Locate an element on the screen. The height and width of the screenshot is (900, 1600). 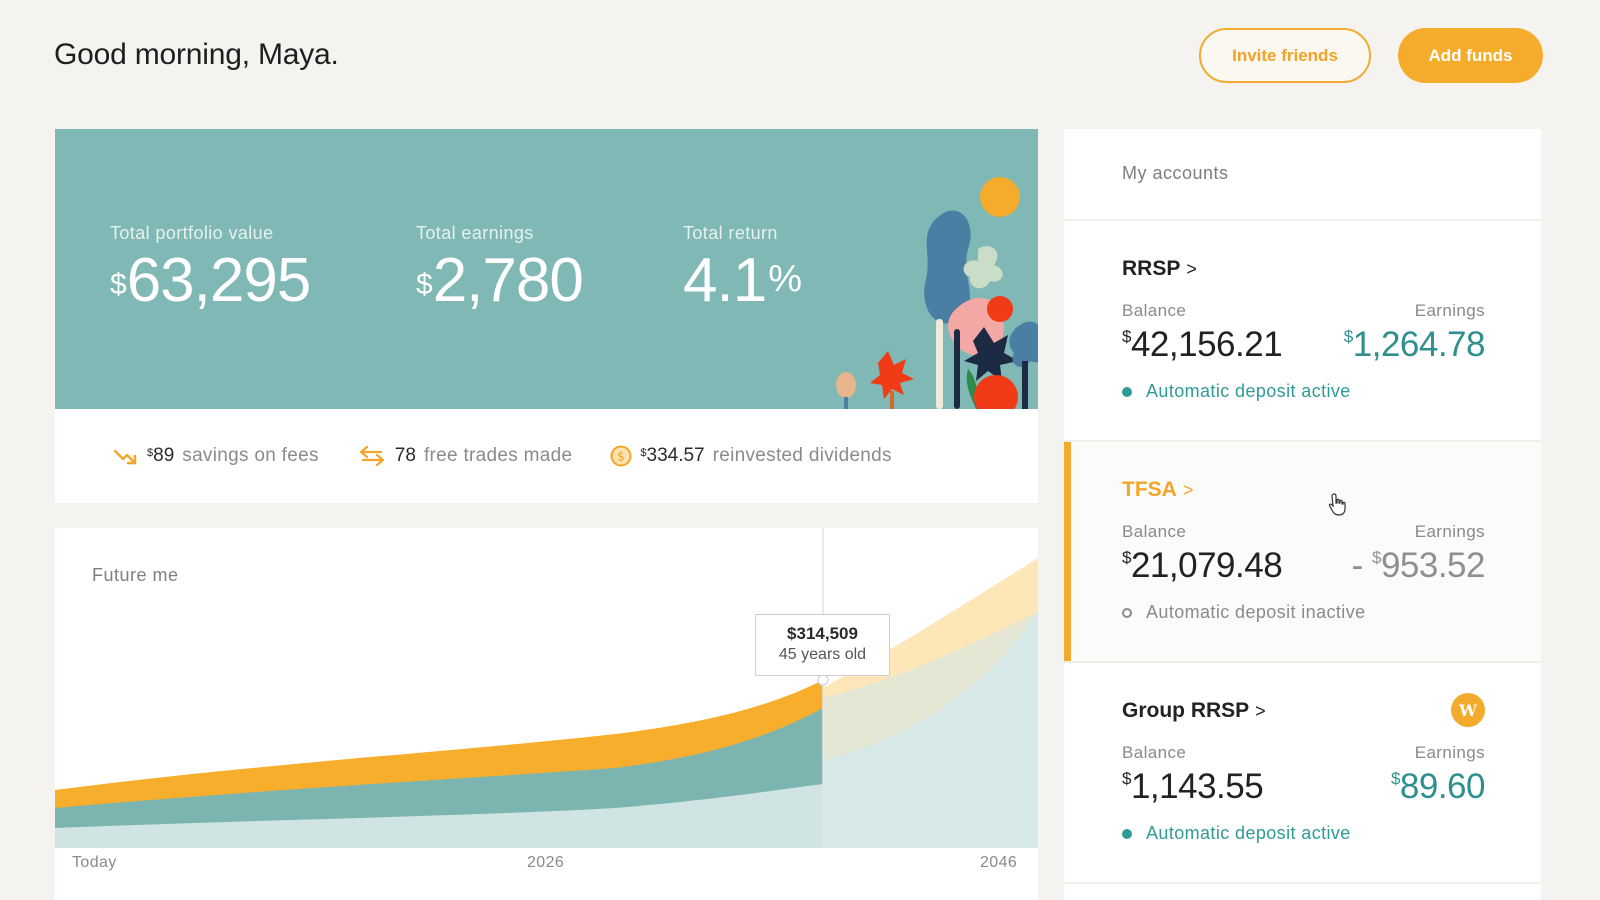
chart-tooltip: $314,509 45 years old is located at coordinates (822, 645).